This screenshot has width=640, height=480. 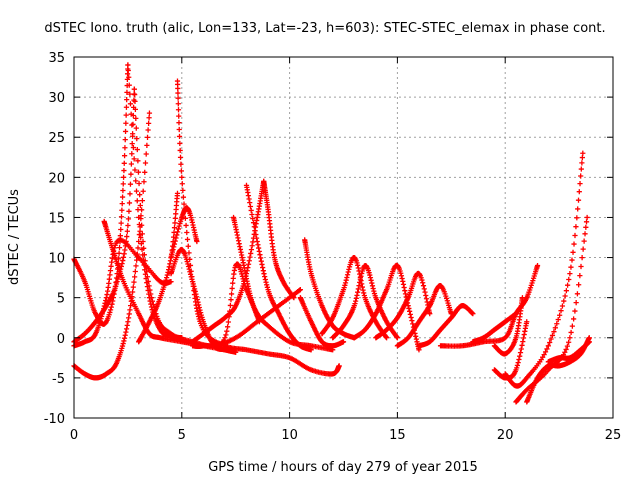 I want to click on x-tick-label: 10, so click(x=289, y=435).